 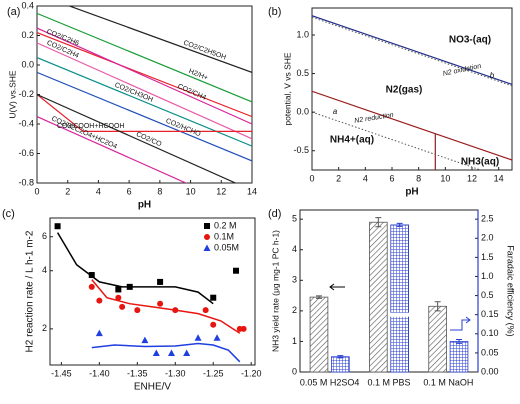 I want to click on x-tick-label: -1.45, so click(x=61, y=373).